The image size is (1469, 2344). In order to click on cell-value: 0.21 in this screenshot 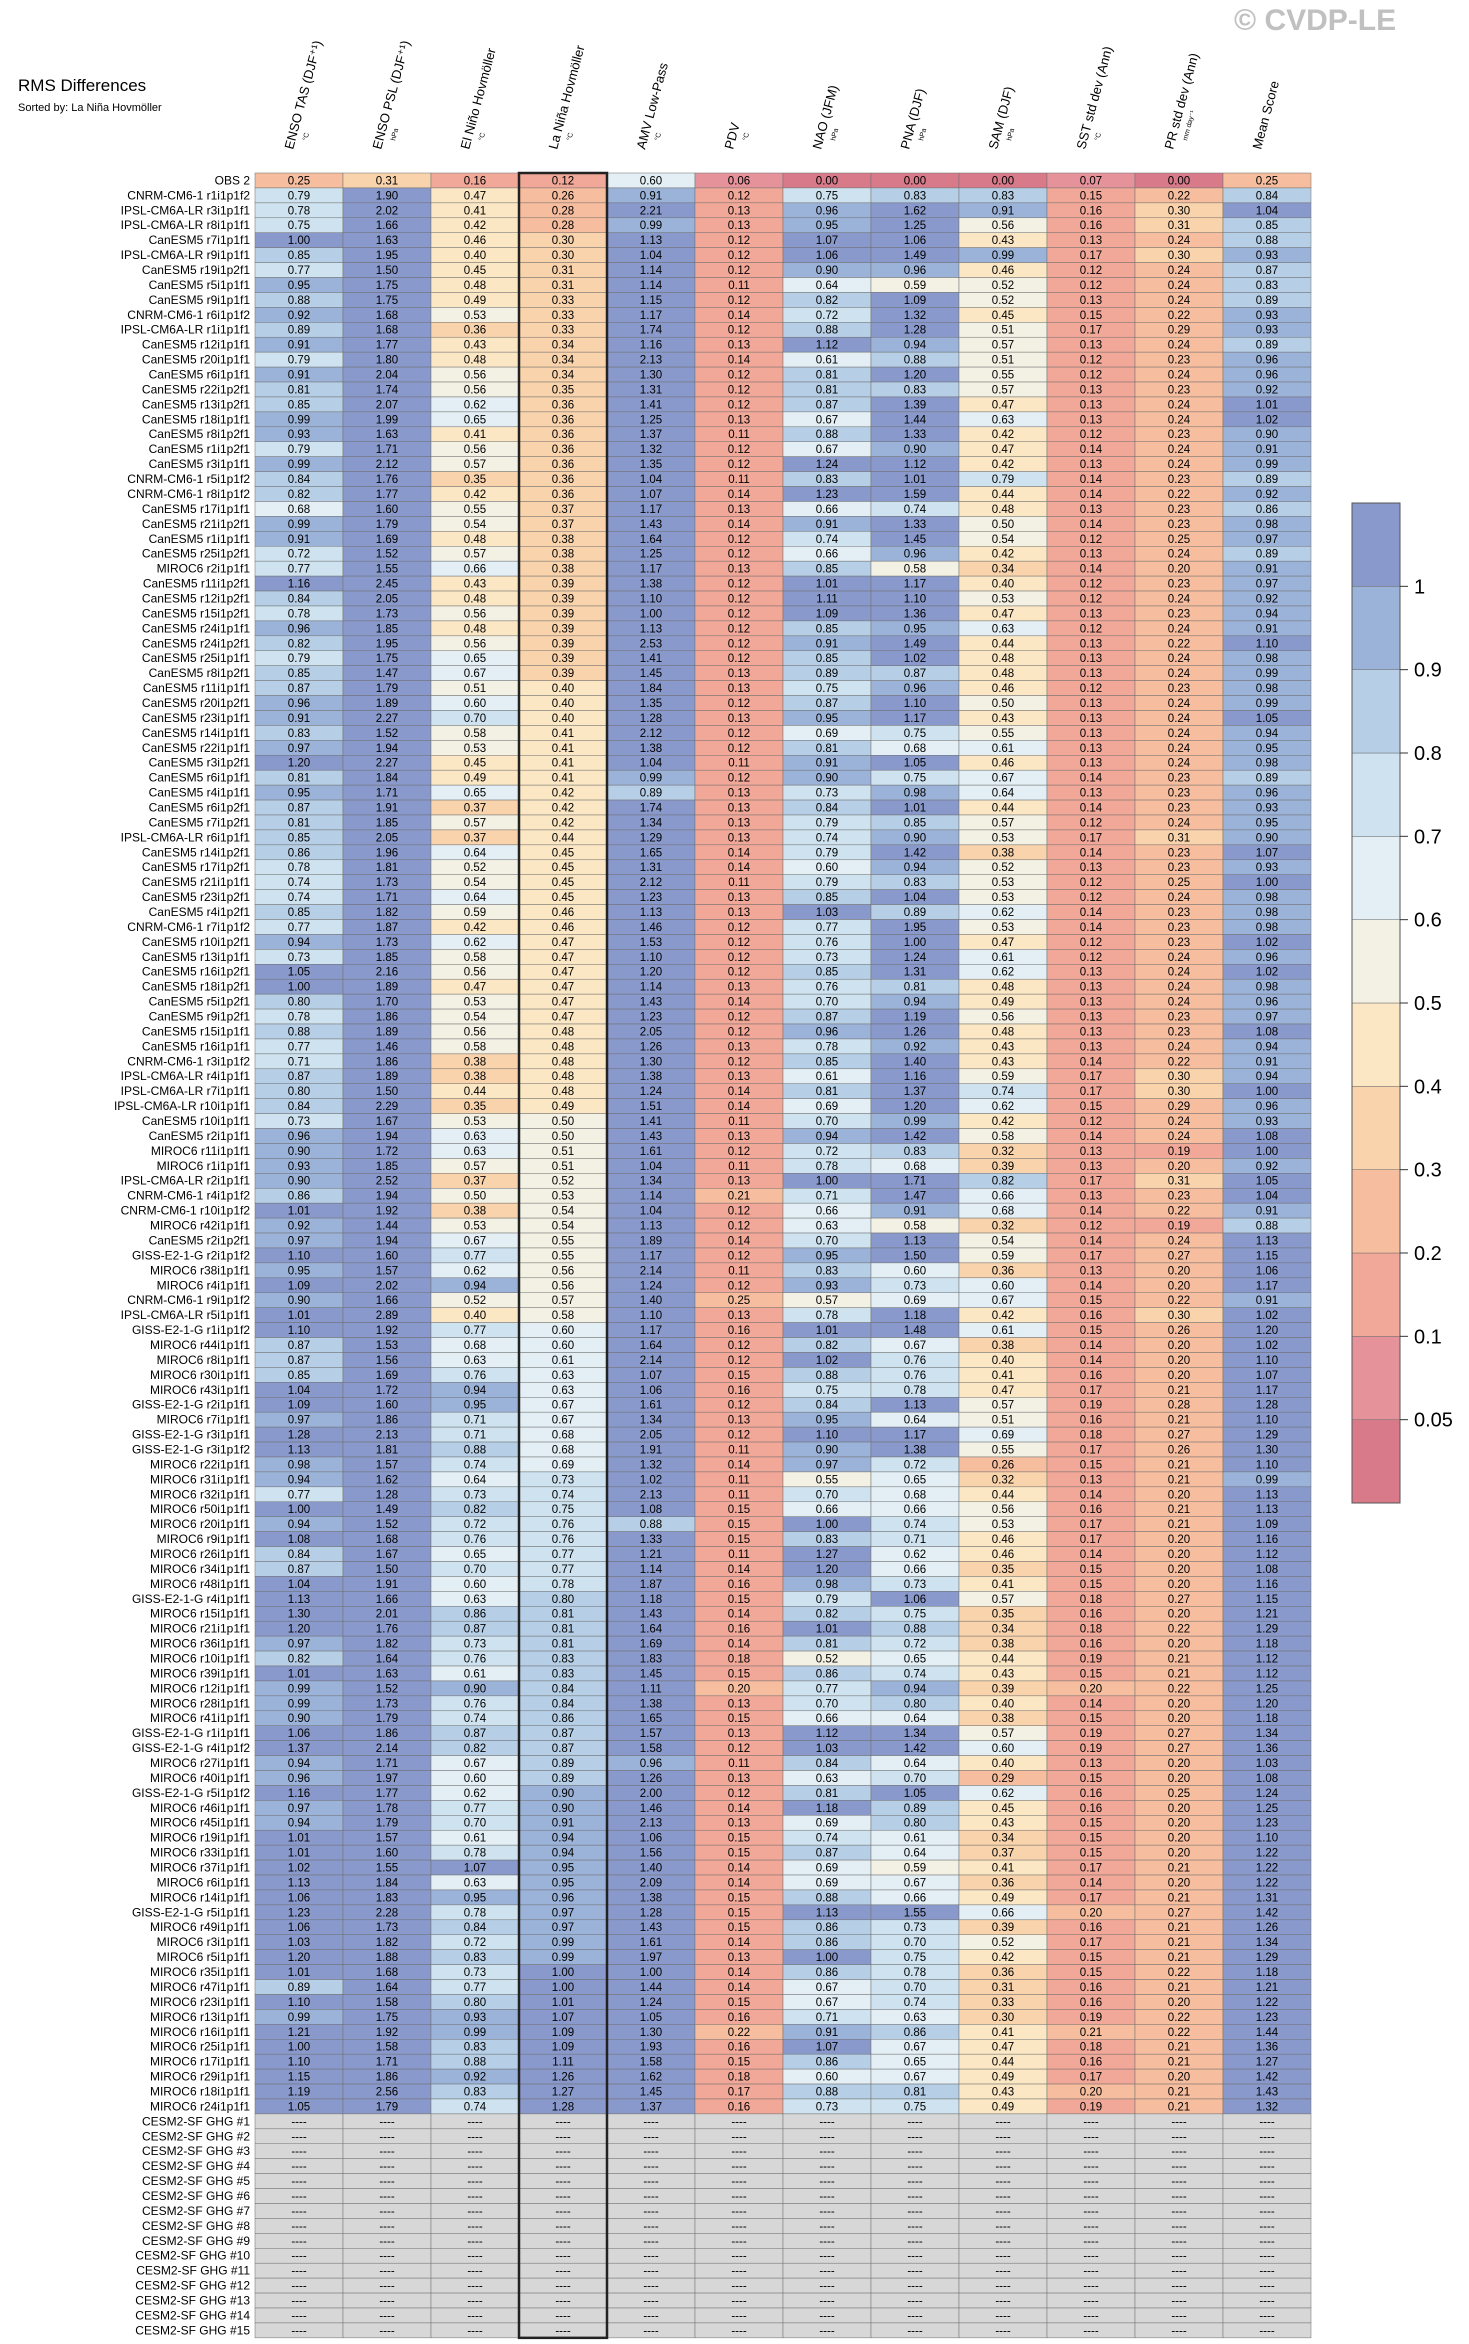, I will do `click(1179, 1525)`.